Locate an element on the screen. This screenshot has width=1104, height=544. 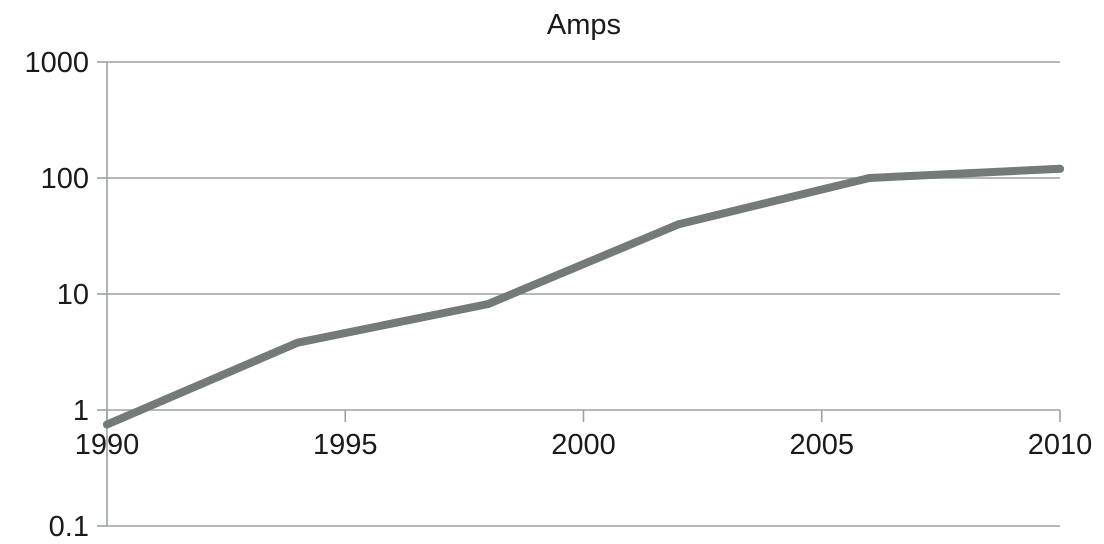
y-tick-label: 1000 is located at coordinates (56, 63).